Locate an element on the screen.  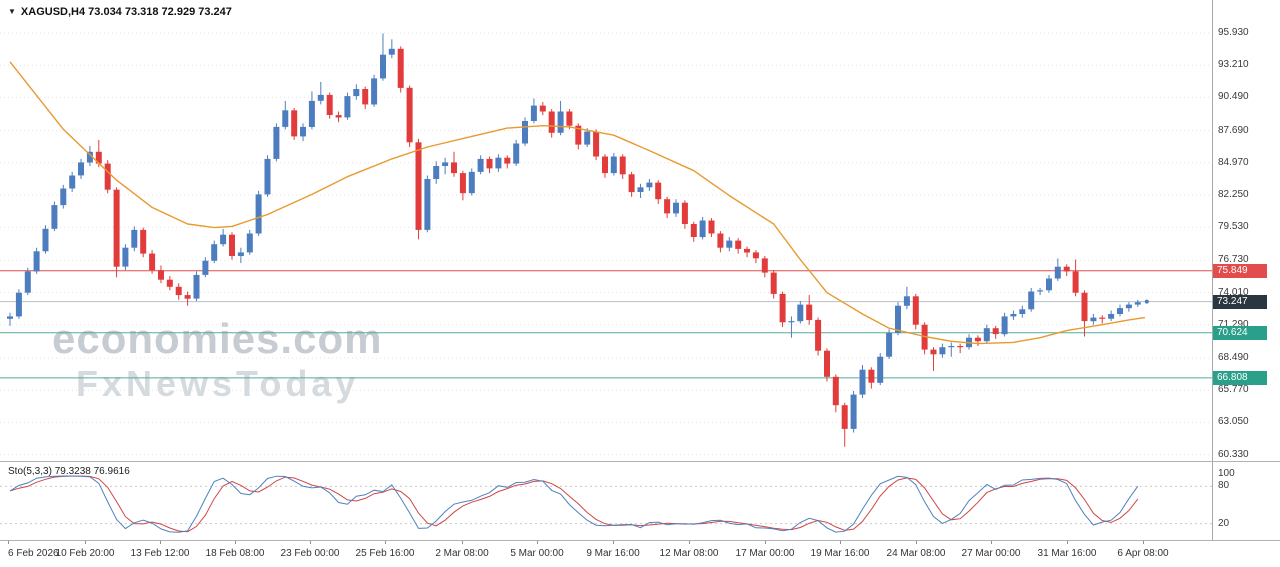
price-badge-75.849: 75.849 is located at coordinates (1240, 270).